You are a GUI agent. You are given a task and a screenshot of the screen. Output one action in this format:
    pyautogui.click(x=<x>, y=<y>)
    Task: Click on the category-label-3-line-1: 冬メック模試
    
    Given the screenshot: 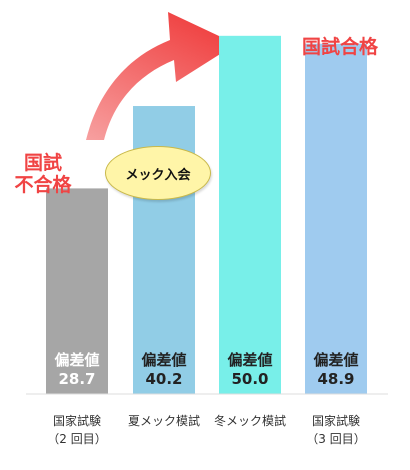 What is the action you would take?
    pyautogui.click(x=249, y=421)
    